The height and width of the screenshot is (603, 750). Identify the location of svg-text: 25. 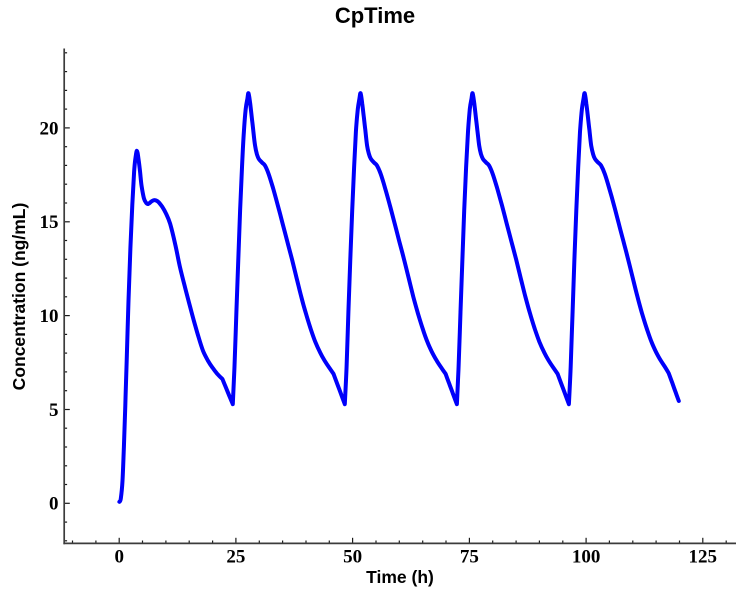
(235, 557).